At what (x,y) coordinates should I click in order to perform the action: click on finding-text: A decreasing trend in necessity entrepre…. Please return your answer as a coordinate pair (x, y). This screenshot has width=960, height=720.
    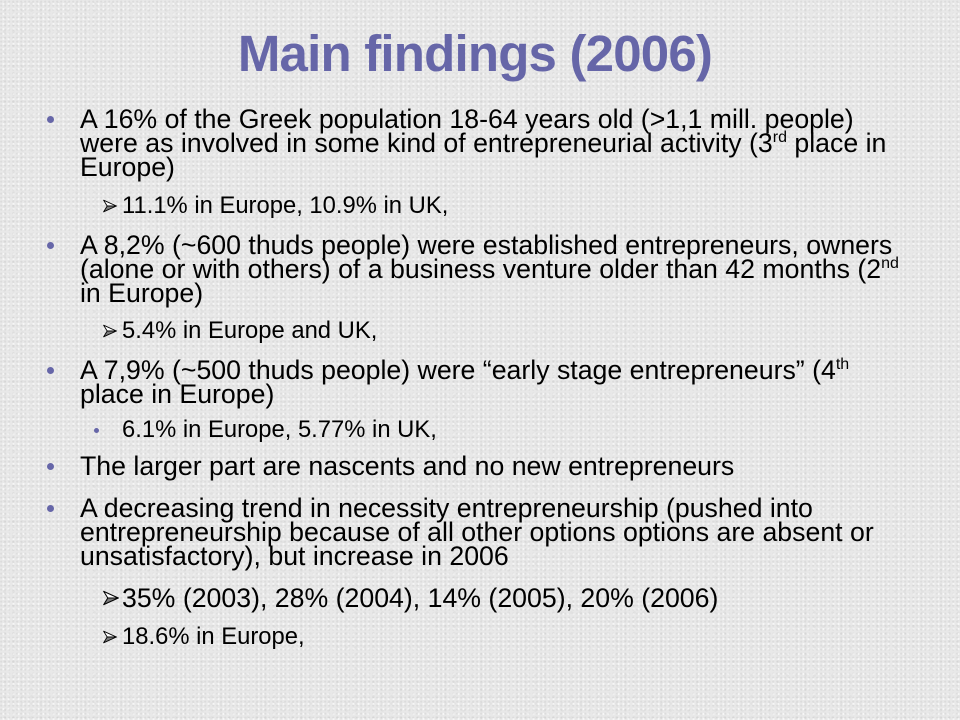
    Looking at the image, I should click on (477, 532).